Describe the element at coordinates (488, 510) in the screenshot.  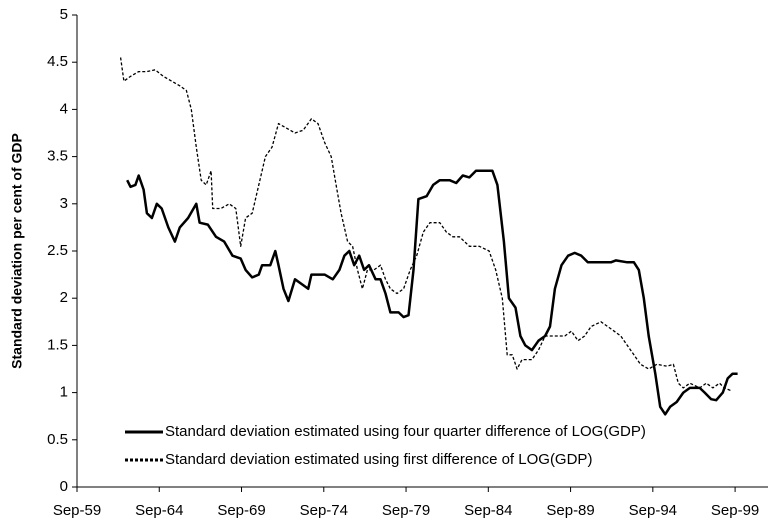
I see `x-tick-label: Sep-84` at that location.